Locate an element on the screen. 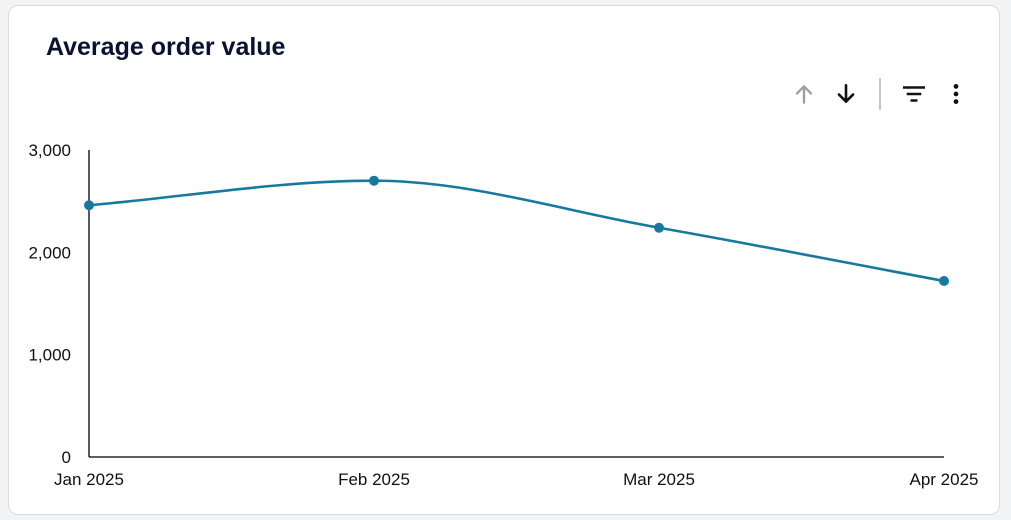 The image size is (1011, 520). arrow-up-icon is located at coordinates (804, 94).